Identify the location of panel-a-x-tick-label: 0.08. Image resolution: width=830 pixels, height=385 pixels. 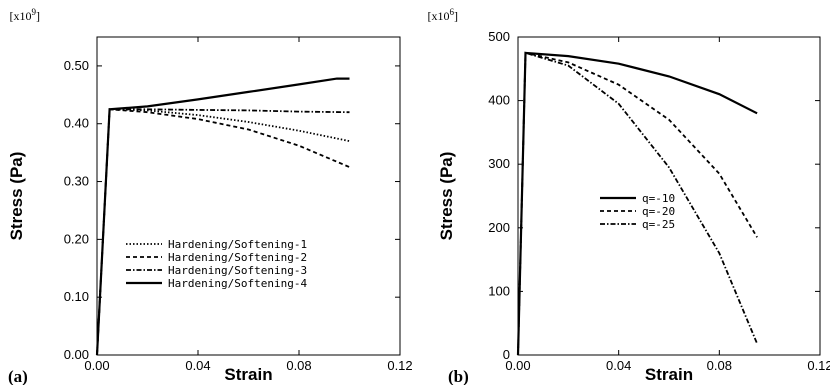
(298, 365).